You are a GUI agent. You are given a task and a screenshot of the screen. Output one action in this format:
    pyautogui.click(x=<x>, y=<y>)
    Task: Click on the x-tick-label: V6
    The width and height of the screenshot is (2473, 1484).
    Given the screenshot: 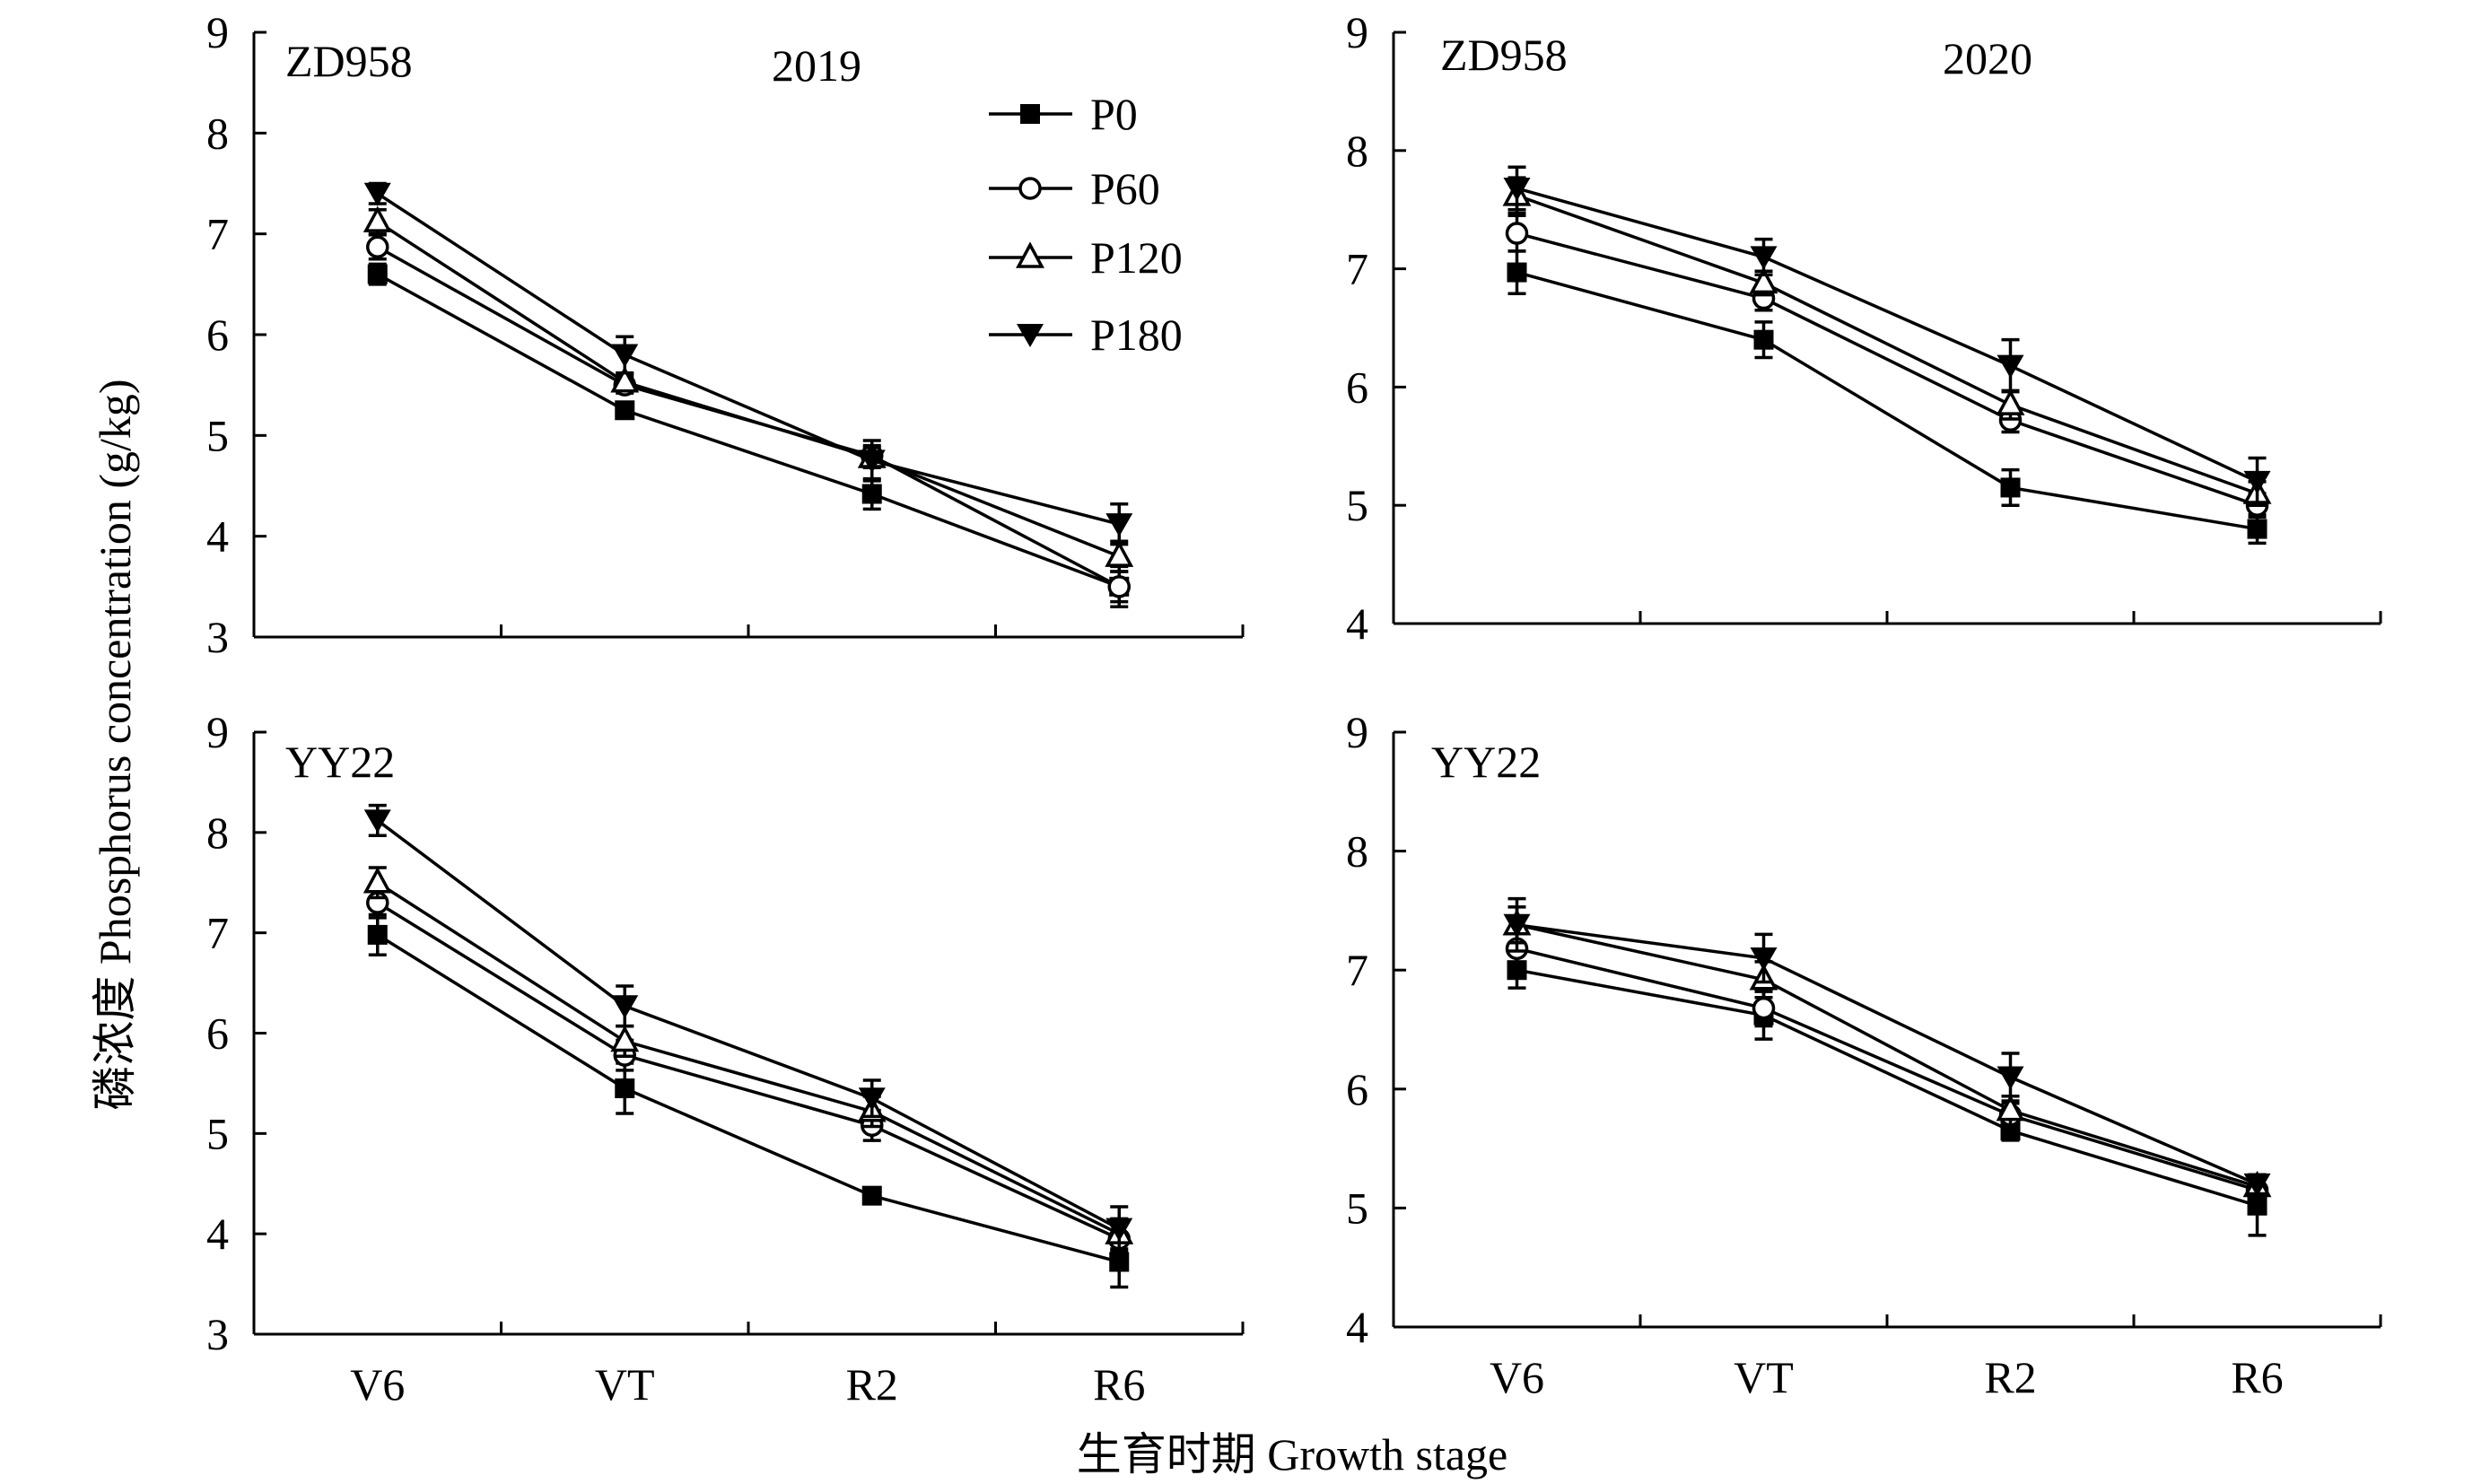 What is the action you would take?
    pyautogui.click(x=377, y=1385)
    